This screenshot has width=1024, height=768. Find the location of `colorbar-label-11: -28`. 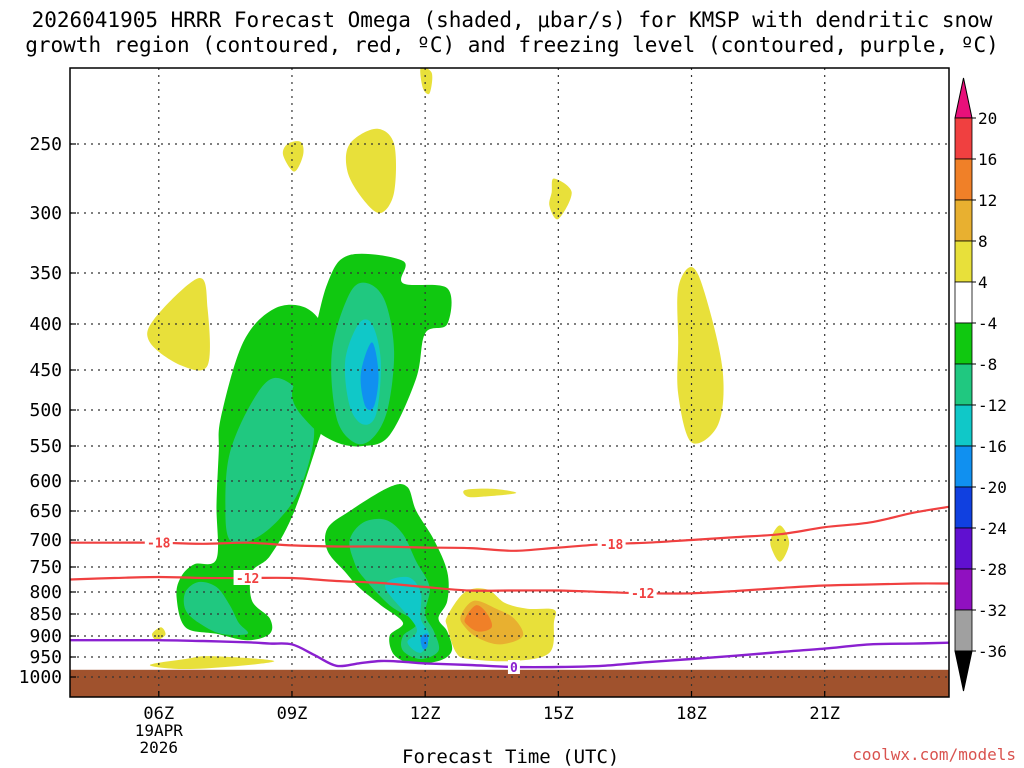

colorbar-label-11: -28 is located at coordinates (992, 569).